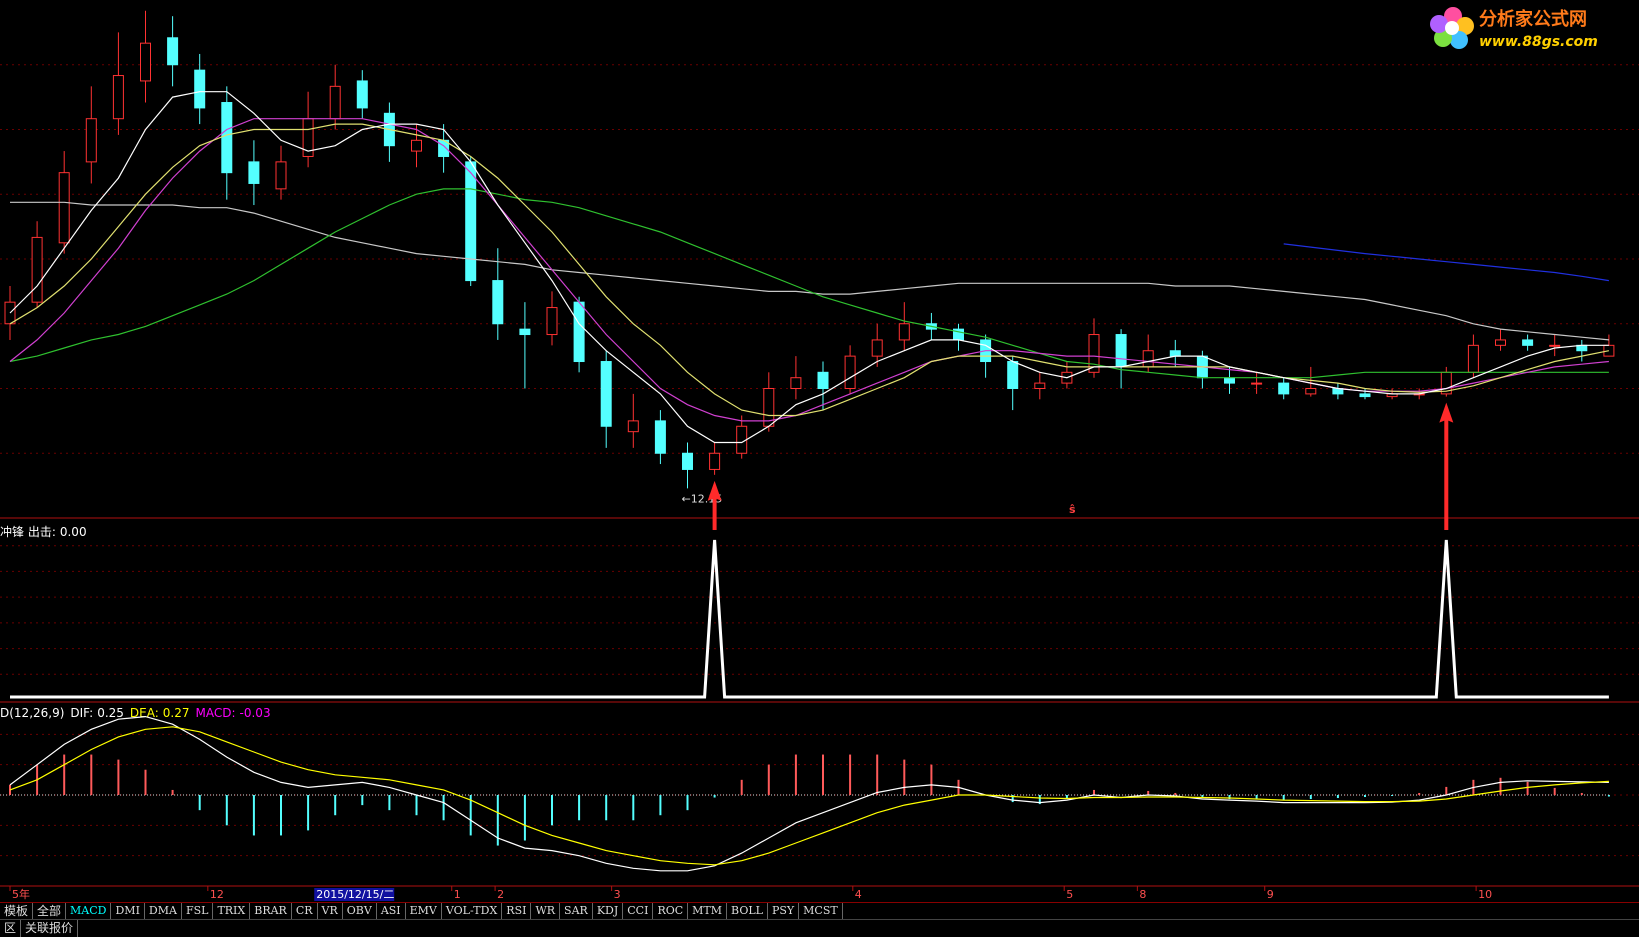 The height and width of the screenshot is (937, 1639). What do you see at coordinates (1452, 28) in the screenshot?
I see `logo-flower` at bounding box center [1452, 28].